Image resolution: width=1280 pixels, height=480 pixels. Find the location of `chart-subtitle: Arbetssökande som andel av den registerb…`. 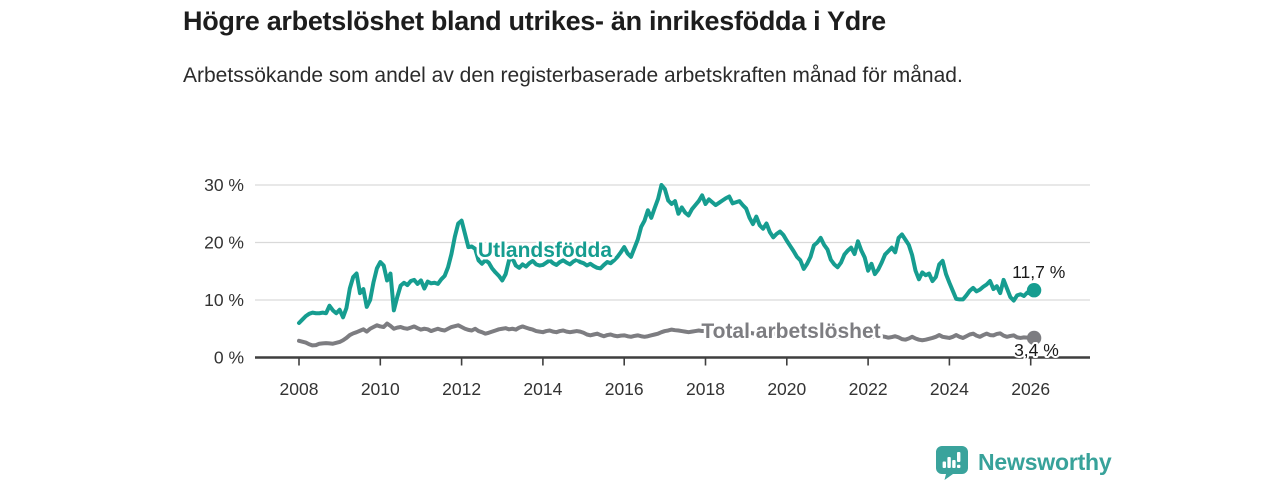

chart-subtitle: Arbetssökande som andel av den registerb… is located at coordinates (573, 75).